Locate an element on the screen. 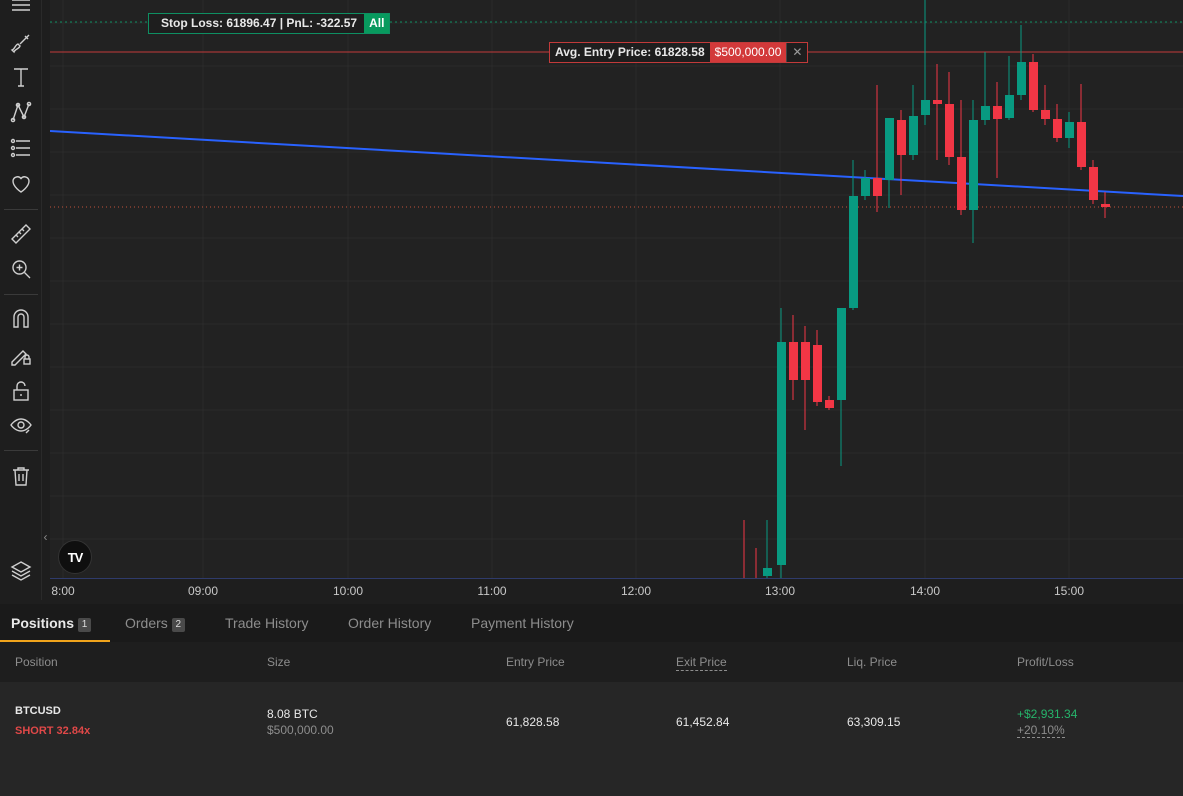 The height and width of the screenshot is (796, 1183). position-pnl-percent: +20.10% is located at coordinates (1041, 730).